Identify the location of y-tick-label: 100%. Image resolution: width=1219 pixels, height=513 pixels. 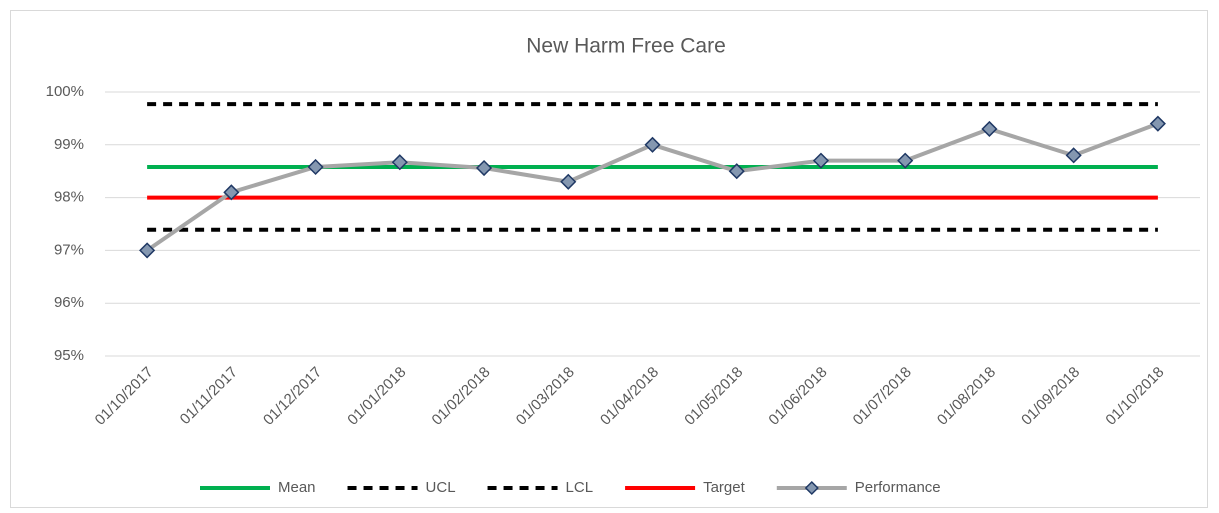
(65, 91).